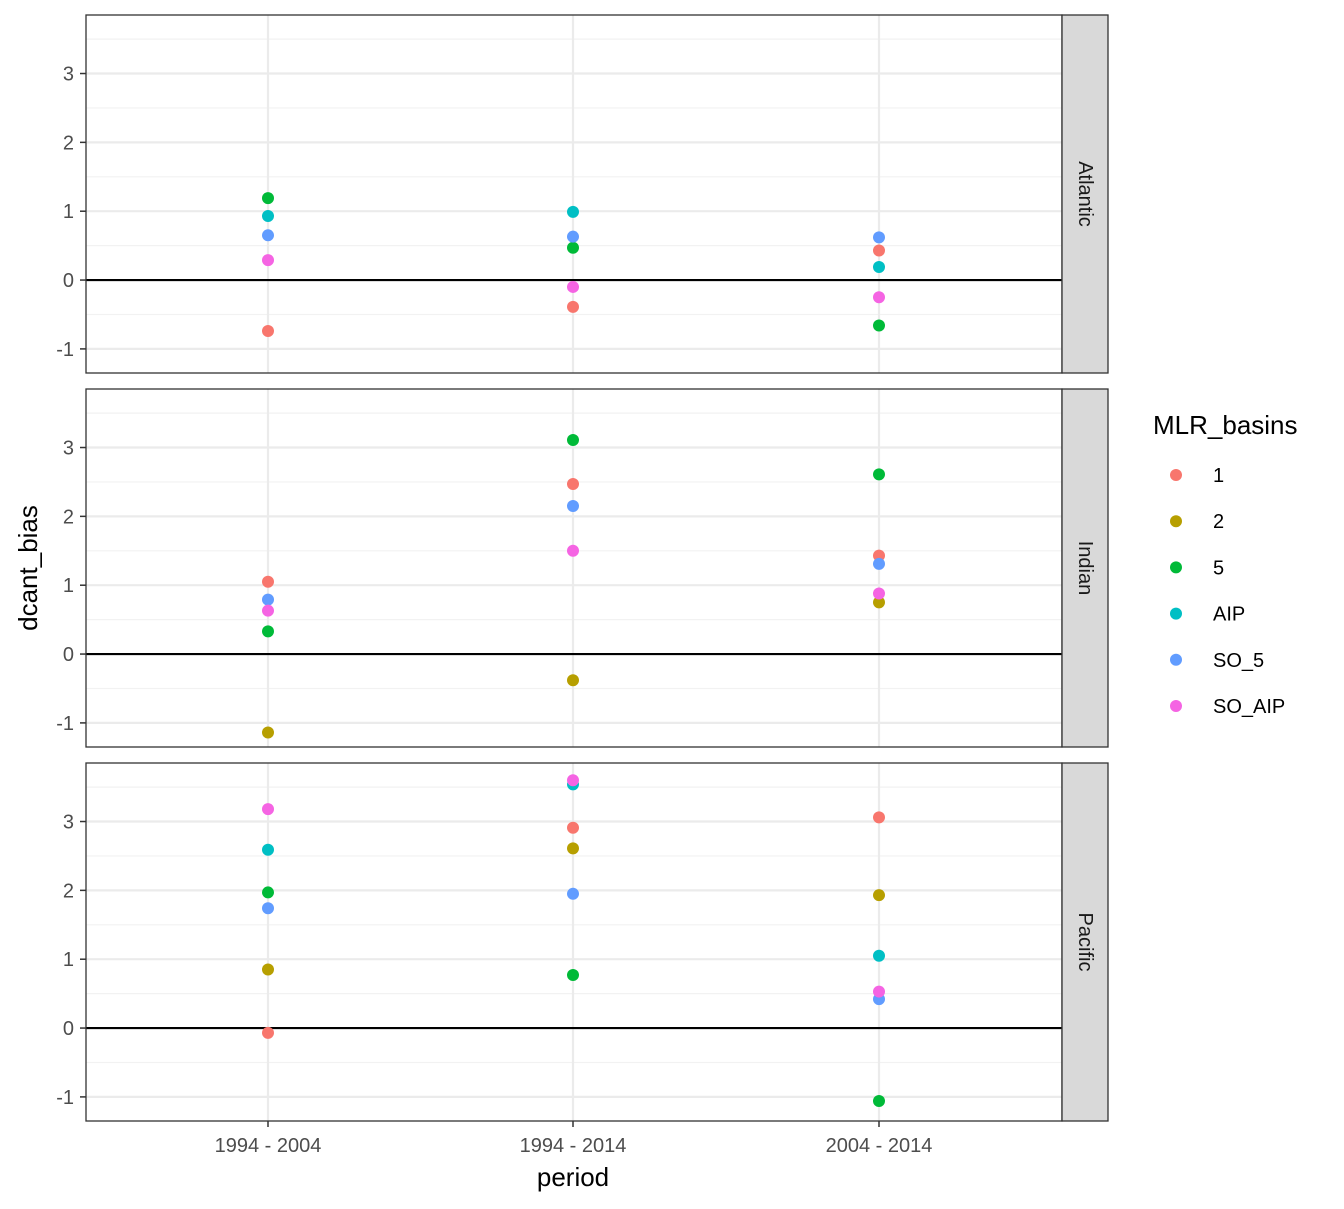  What do you see at coordinates (1197, 522) in the screenshot?
I see `legend-item: 2` at bounding box center [1197, 522].